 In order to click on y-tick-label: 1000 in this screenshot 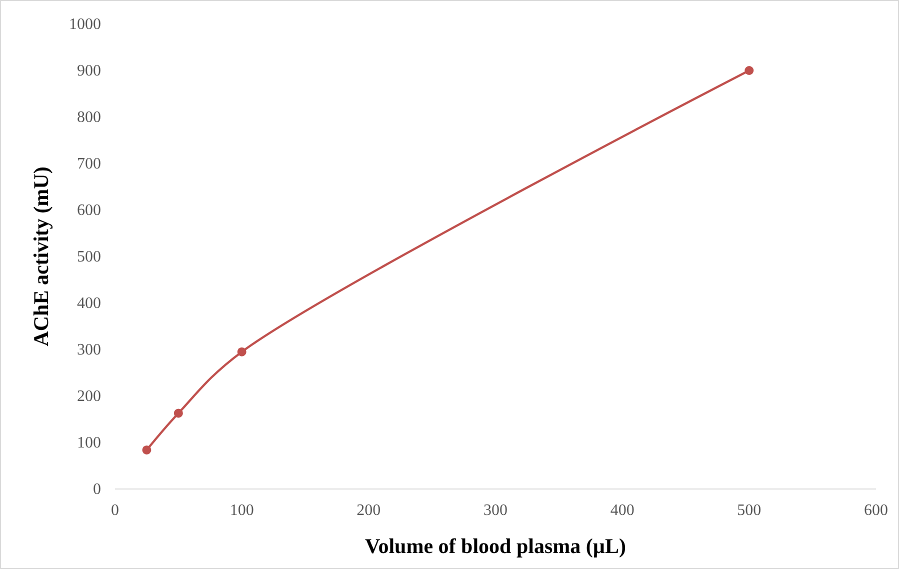, I will do `click(85, 24)`.